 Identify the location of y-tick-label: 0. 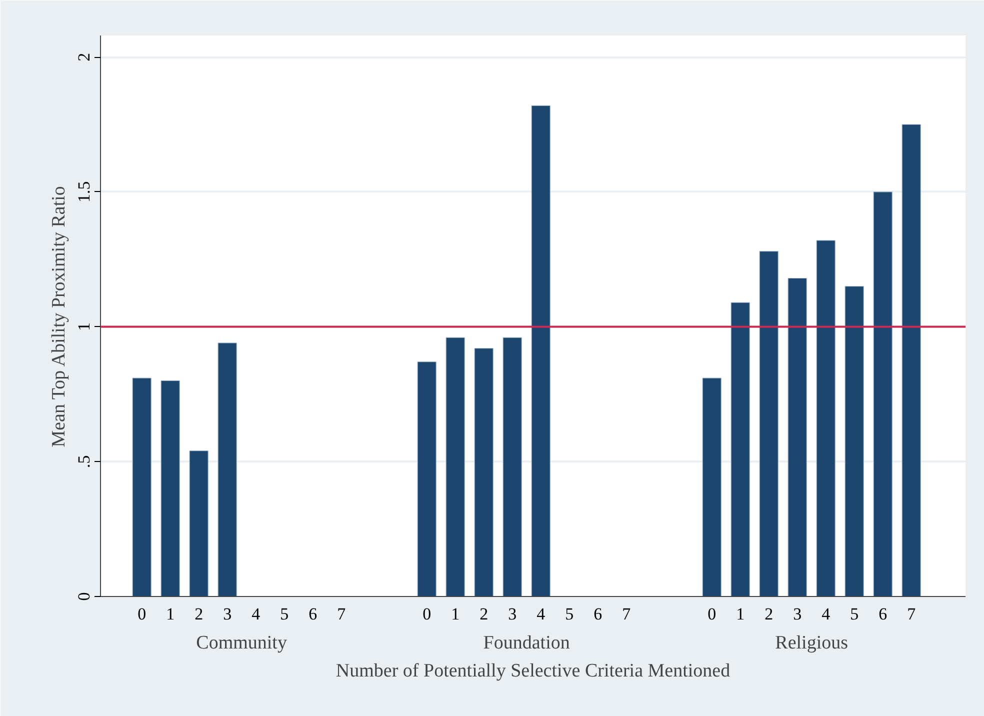
(84, 596).